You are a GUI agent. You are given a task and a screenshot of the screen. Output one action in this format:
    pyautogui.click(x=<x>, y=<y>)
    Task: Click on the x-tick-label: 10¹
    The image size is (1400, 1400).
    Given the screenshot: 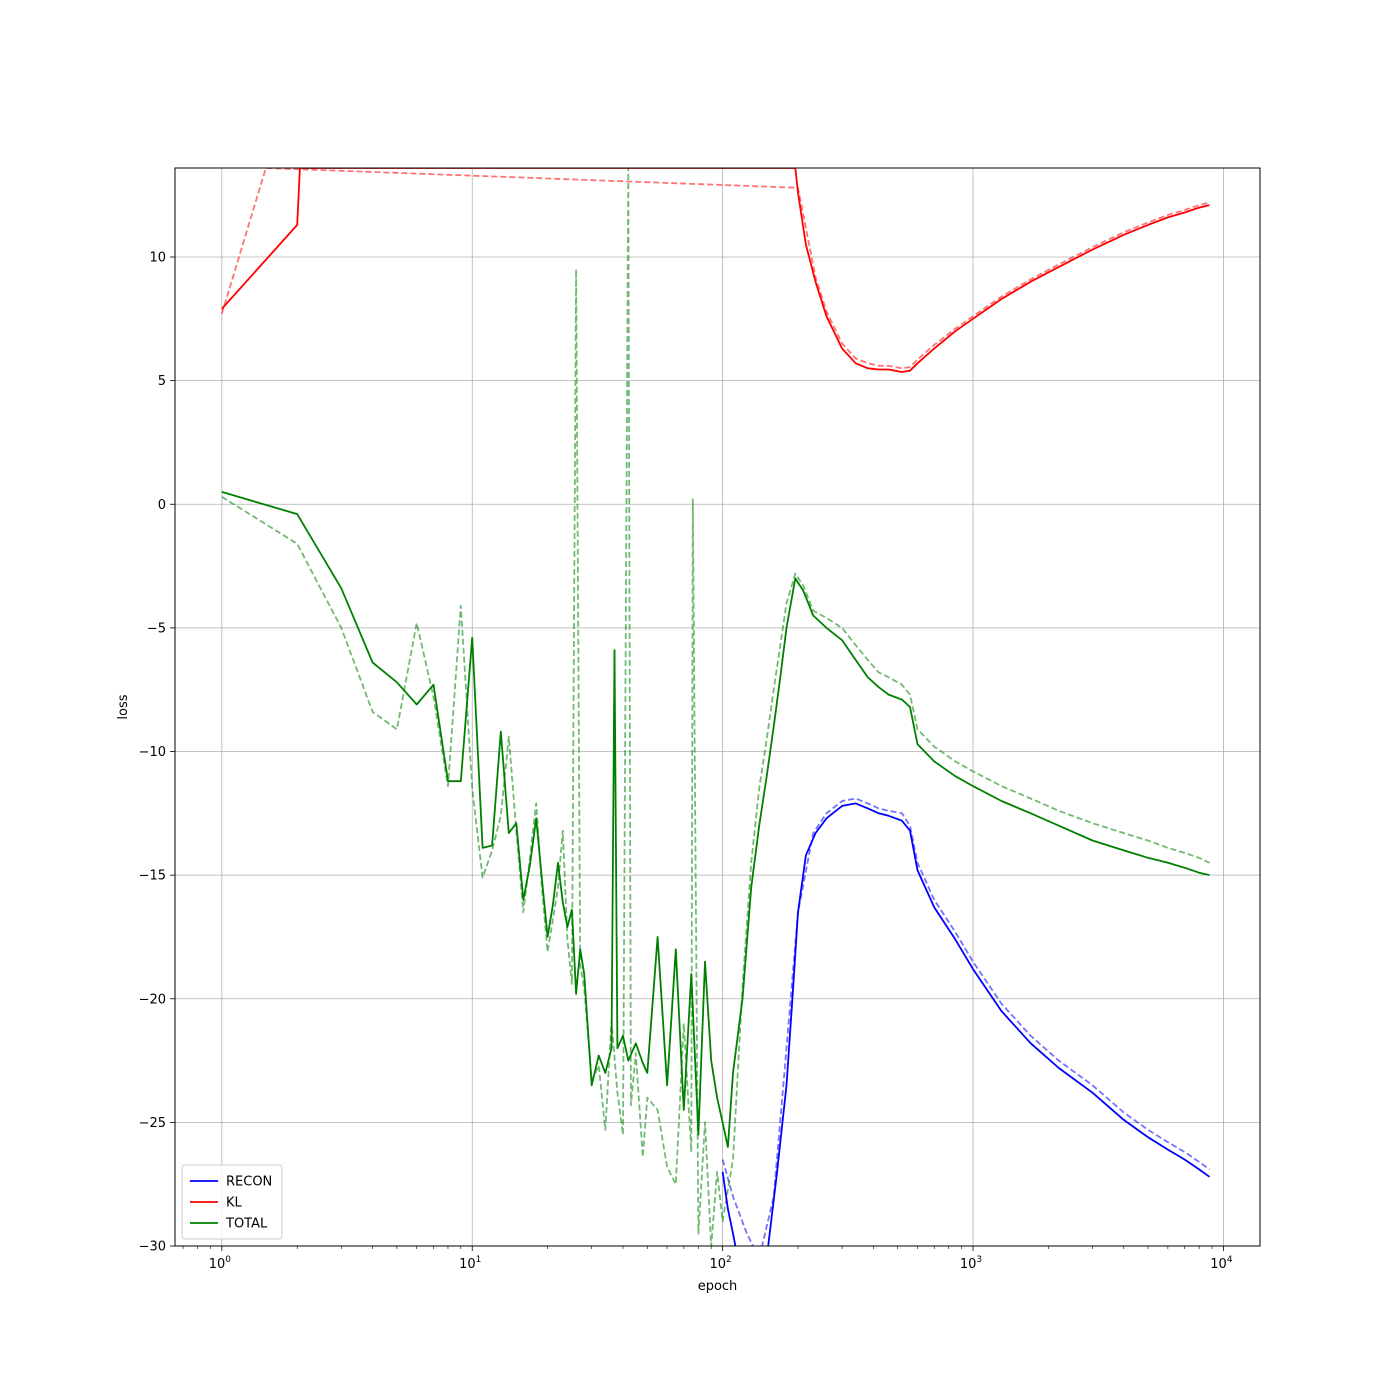 What is the action you would take?
    pyautogui.click(x=470, y=1263)
    